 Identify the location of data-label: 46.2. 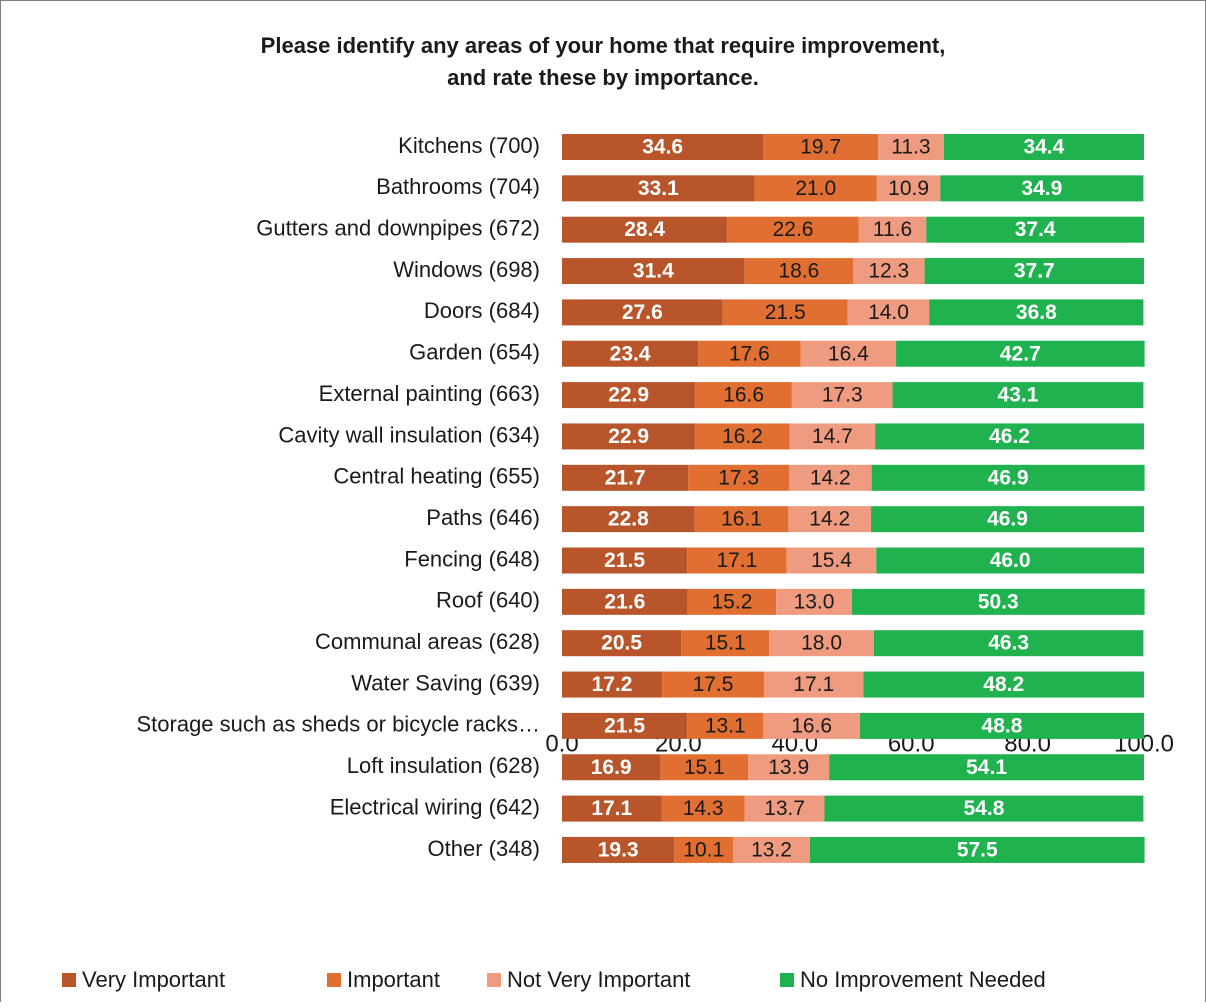
(1009, 436).